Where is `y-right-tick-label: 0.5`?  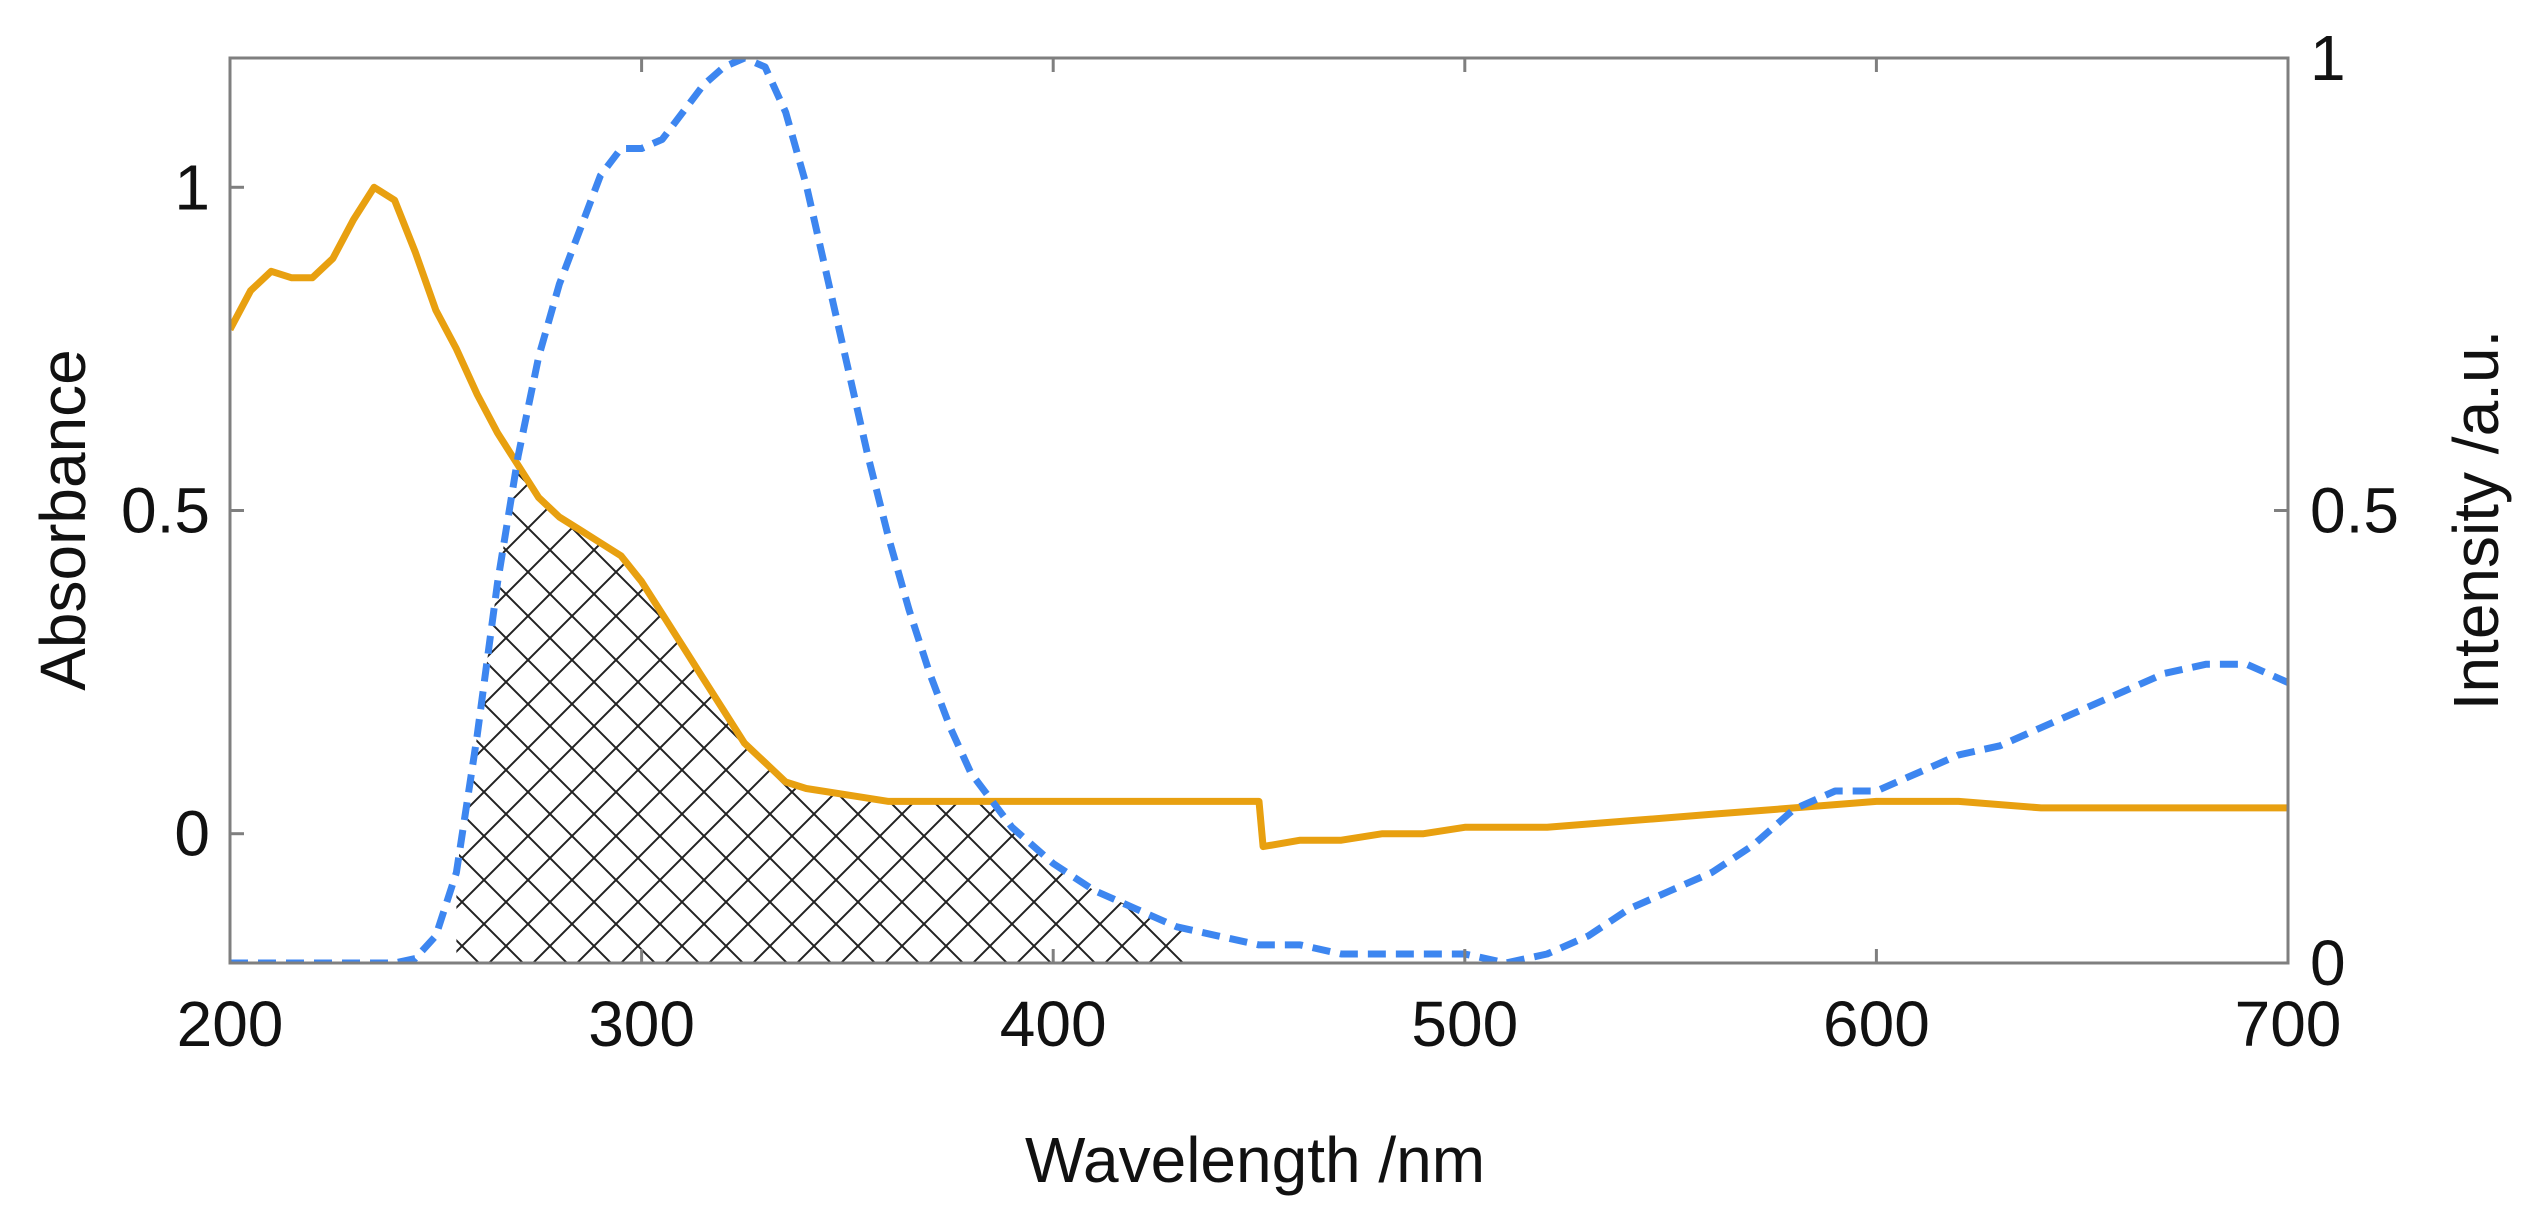 y-right-tick-label: 0.5 is located at coordinates (2354, 511).